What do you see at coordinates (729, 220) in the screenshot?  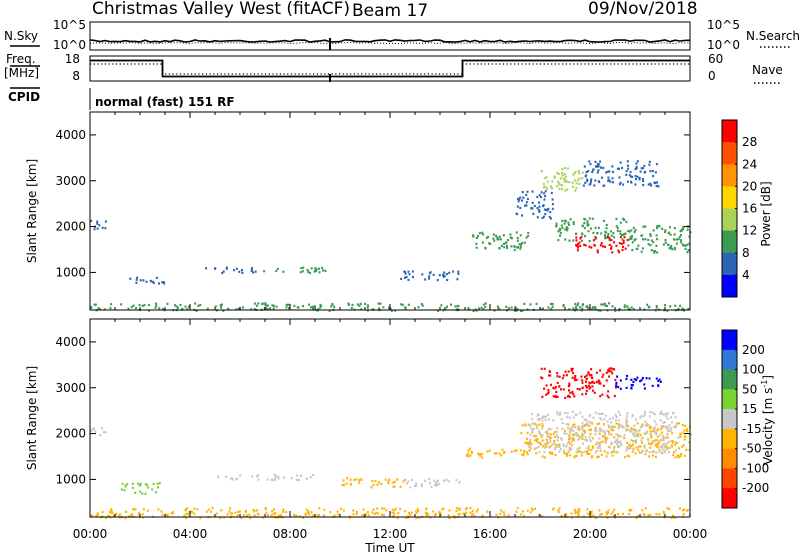 I see `power-colorbar-swatch` at bounding box center [729, 220].